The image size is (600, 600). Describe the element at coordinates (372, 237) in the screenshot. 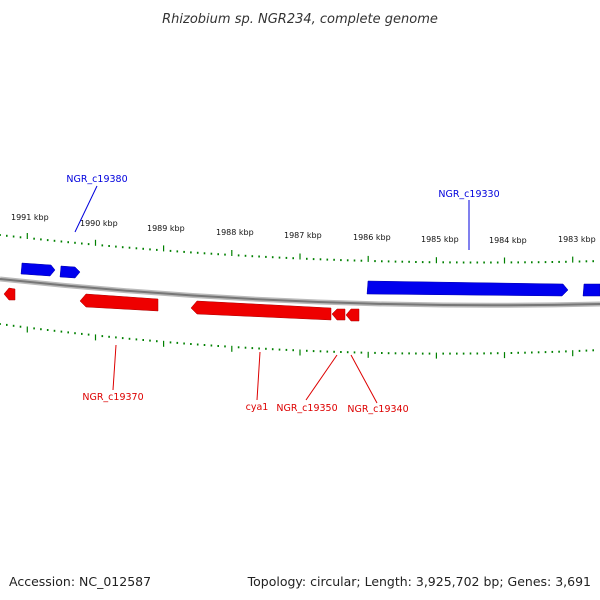

I see `tick-label-1986: 1986 kbp` at that location.